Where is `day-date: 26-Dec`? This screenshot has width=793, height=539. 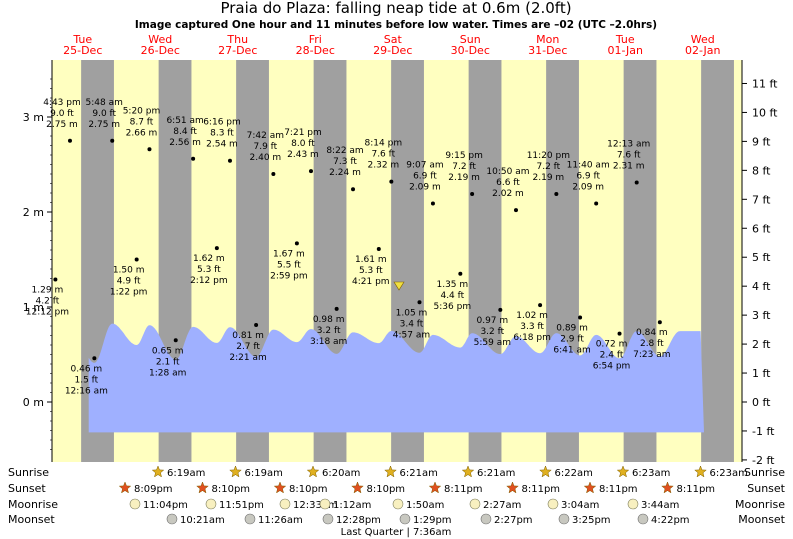 day-date: 26-Dec is located at coordinates (160, 50).